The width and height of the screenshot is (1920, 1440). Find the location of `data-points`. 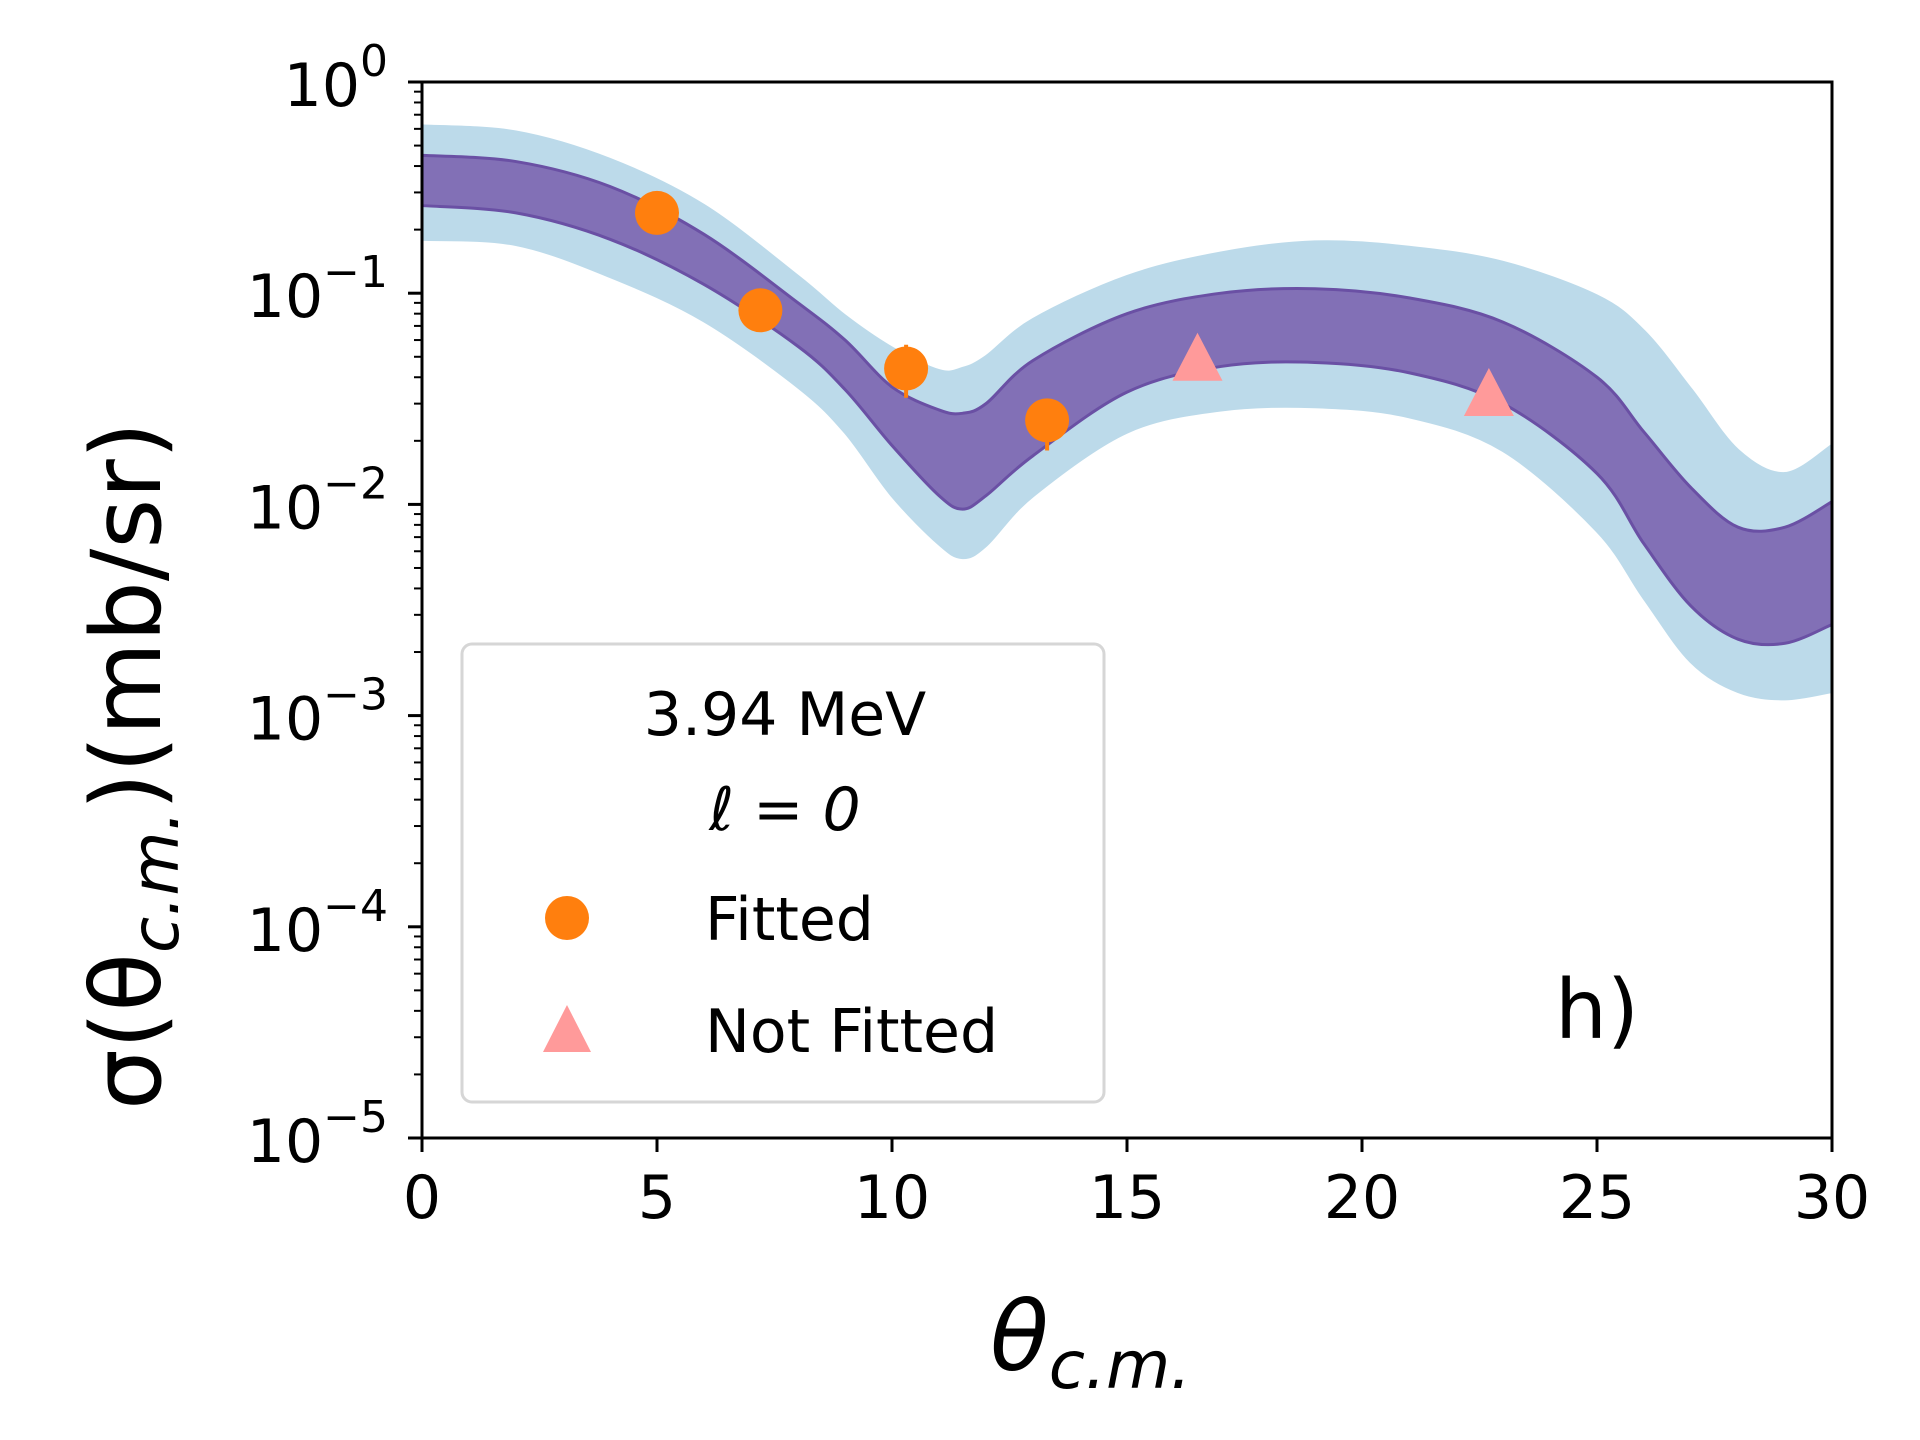

data-points is located at coordinates (1074, 320).